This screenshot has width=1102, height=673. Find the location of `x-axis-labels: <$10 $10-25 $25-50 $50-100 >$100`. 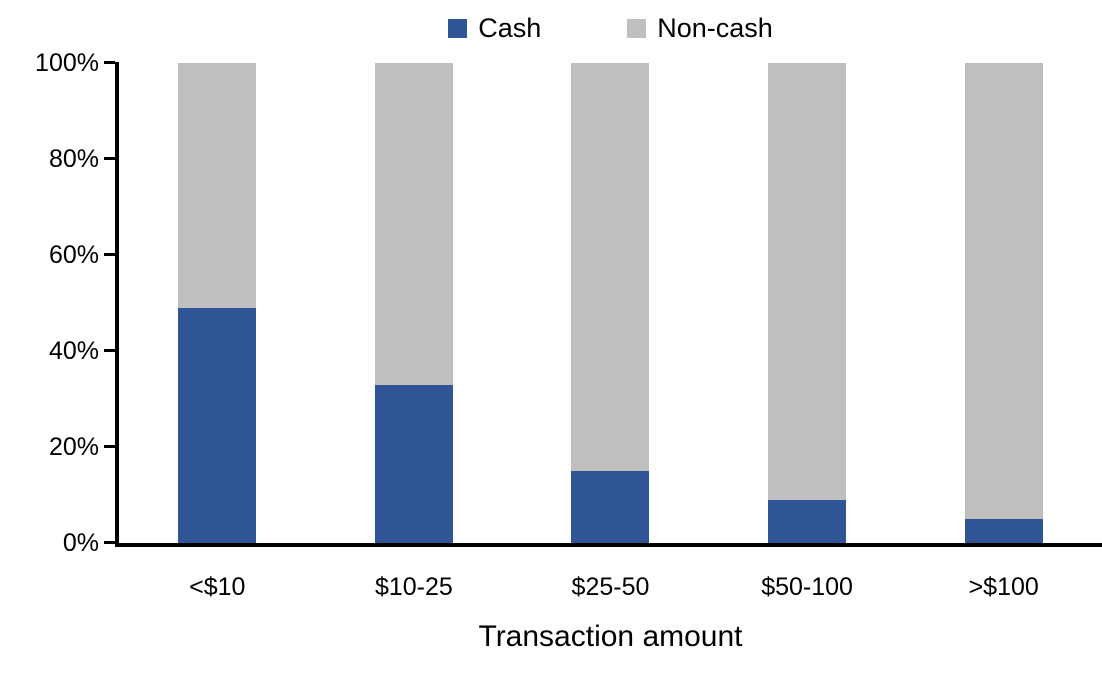

x-axis-labels: <$10 $10-25 $25-50 $50-100 >$100 is located at coordinates (610, 587).